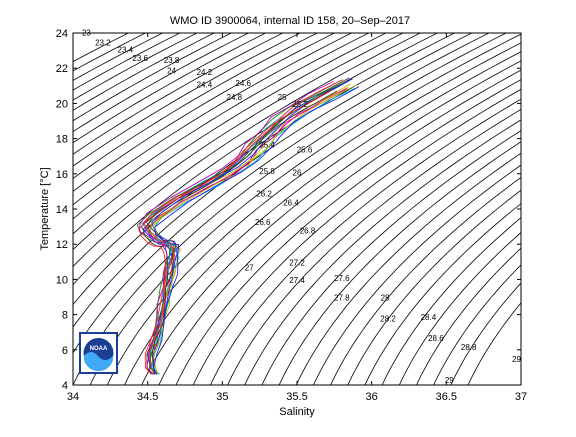 The image size is (576, 437). Describe the element at coordinates (388, 319) in the screenshot. I see `contour-label: 28.2` at that location.